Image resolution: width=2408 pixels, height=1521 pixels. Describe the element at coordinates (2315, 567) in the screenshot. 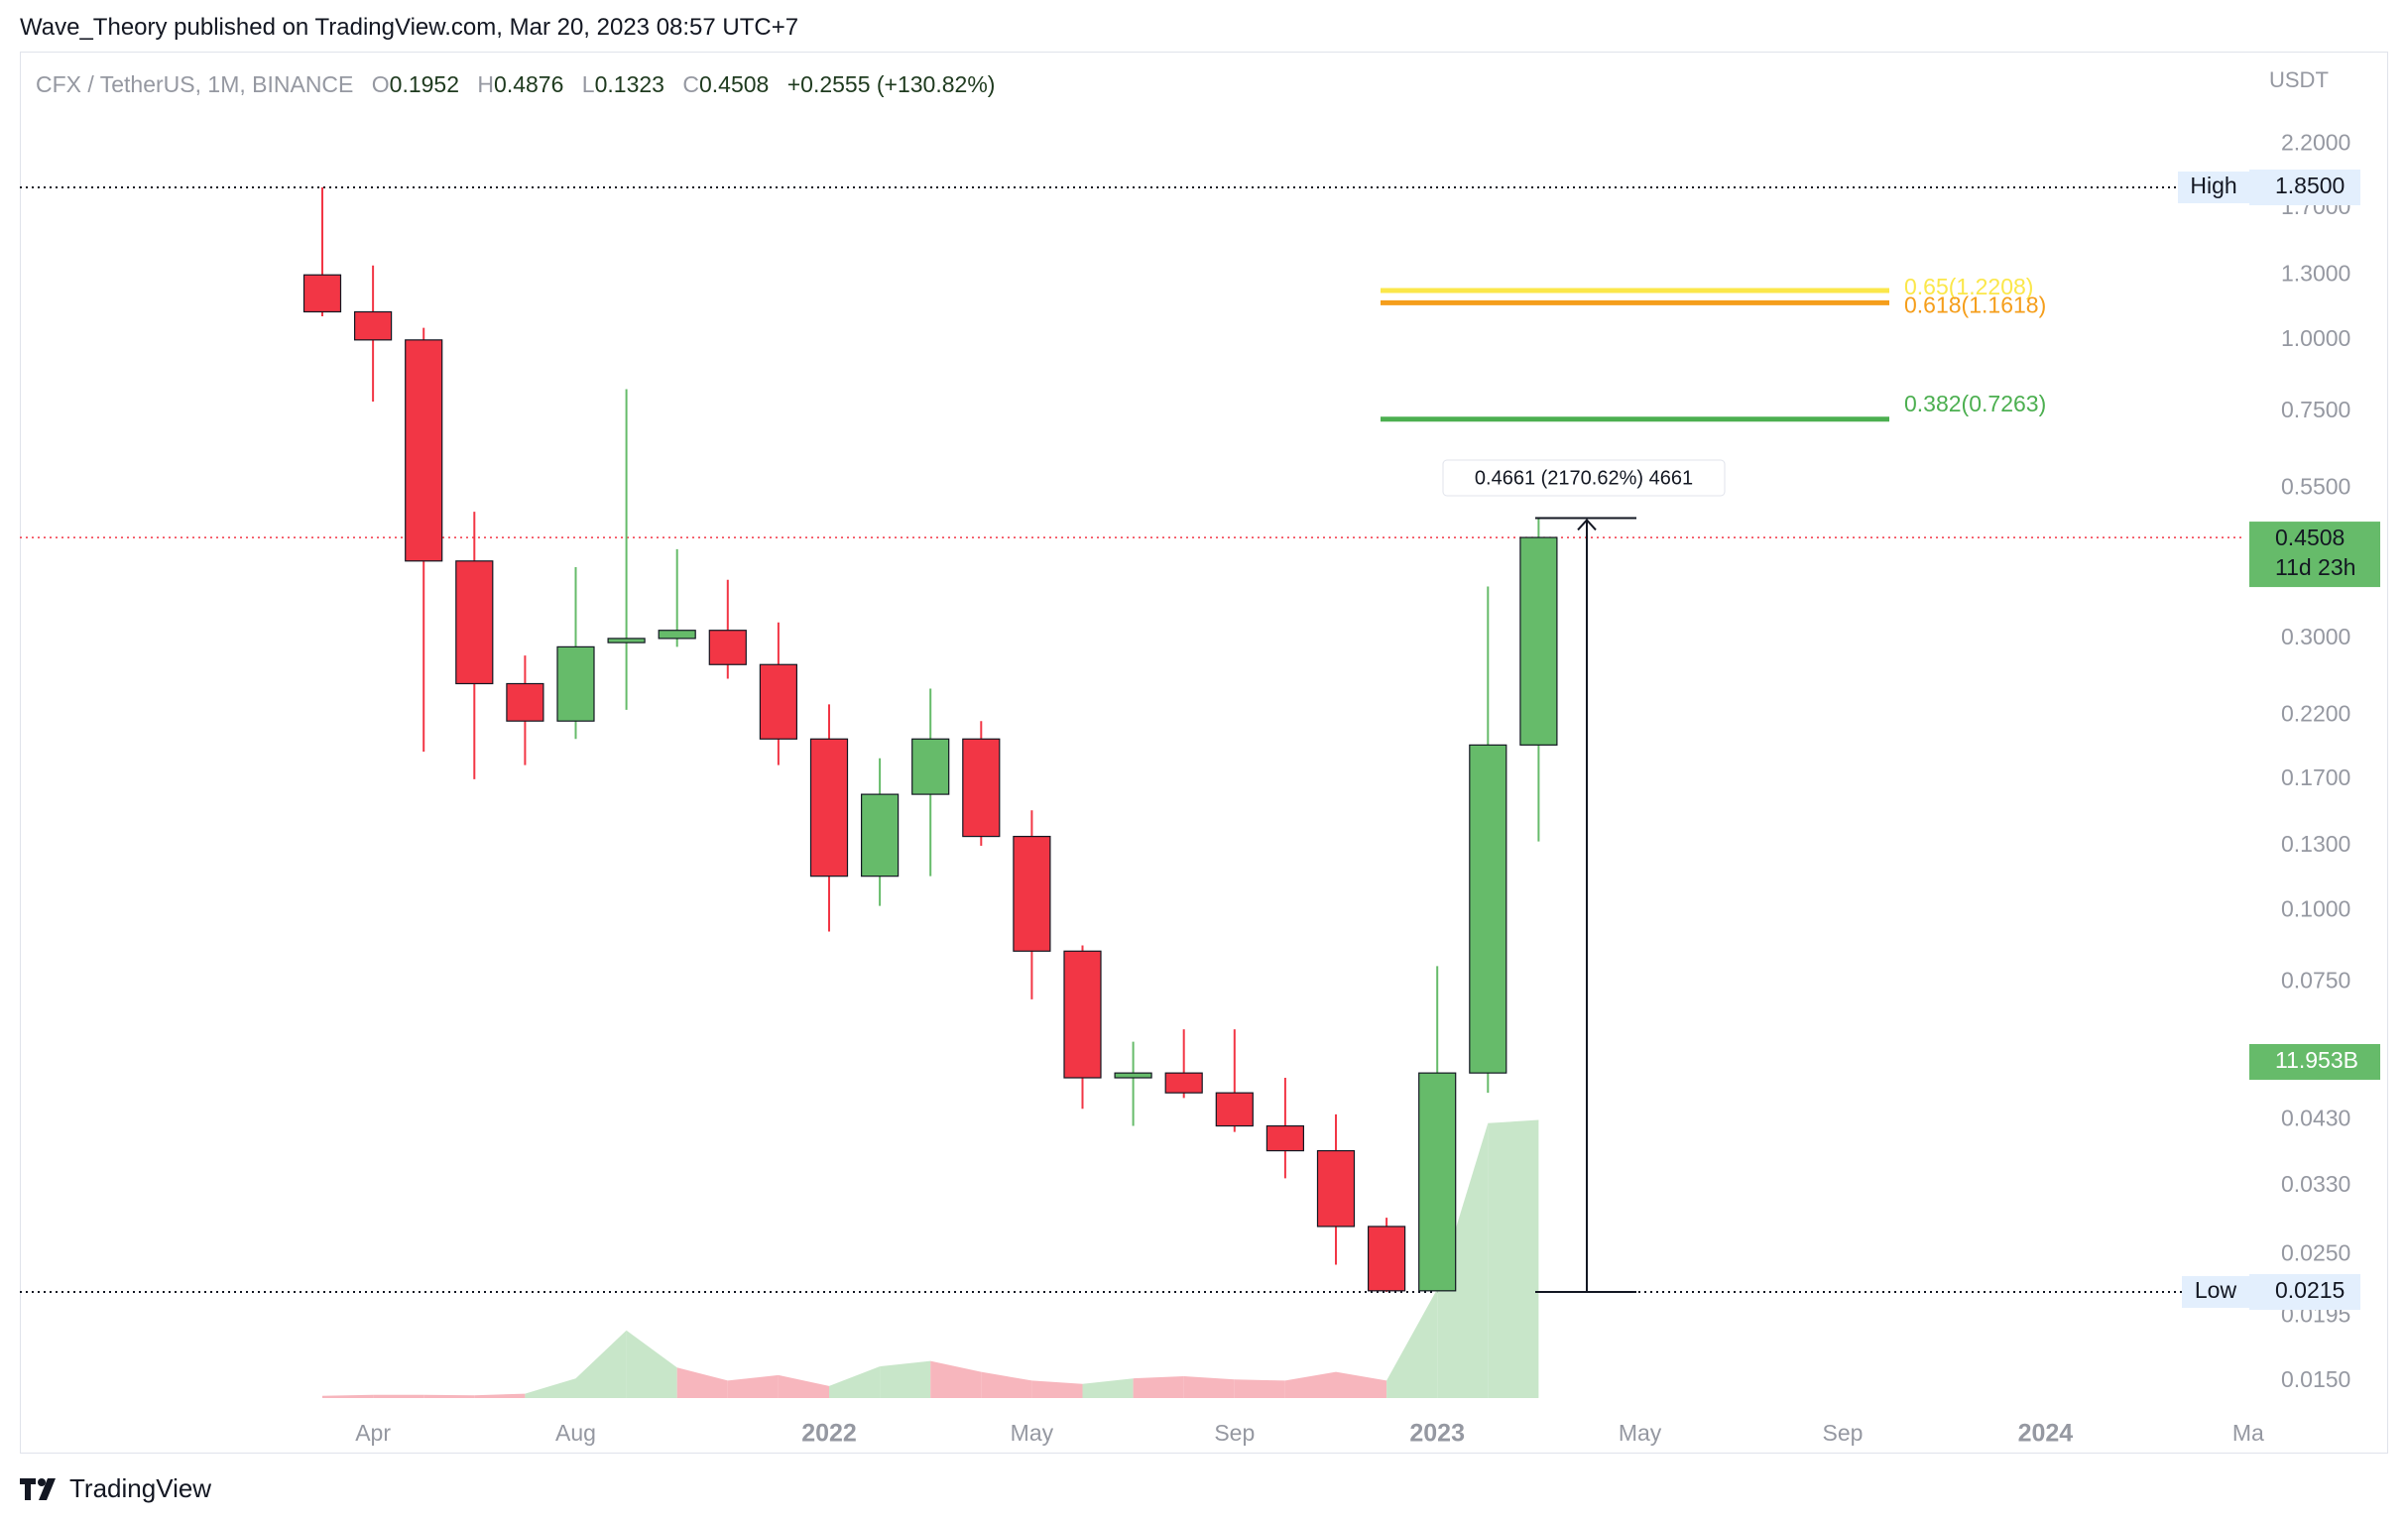

I see `last-price-tag-text: 11d 23h` at that location.